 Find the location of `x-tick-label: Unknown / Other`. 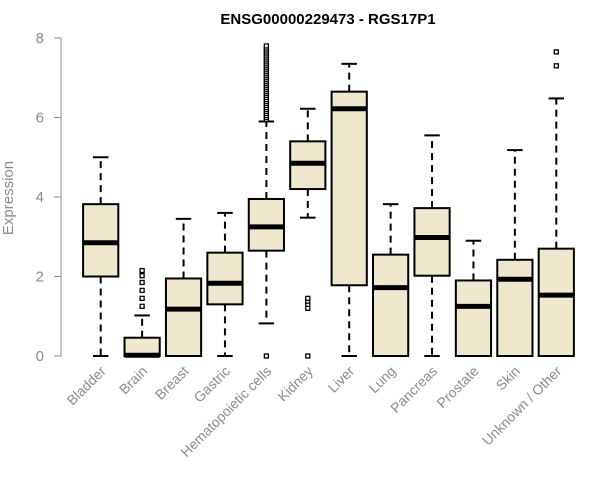

x-tick-label: Unknown / Other is located at coordinates (522, 406).